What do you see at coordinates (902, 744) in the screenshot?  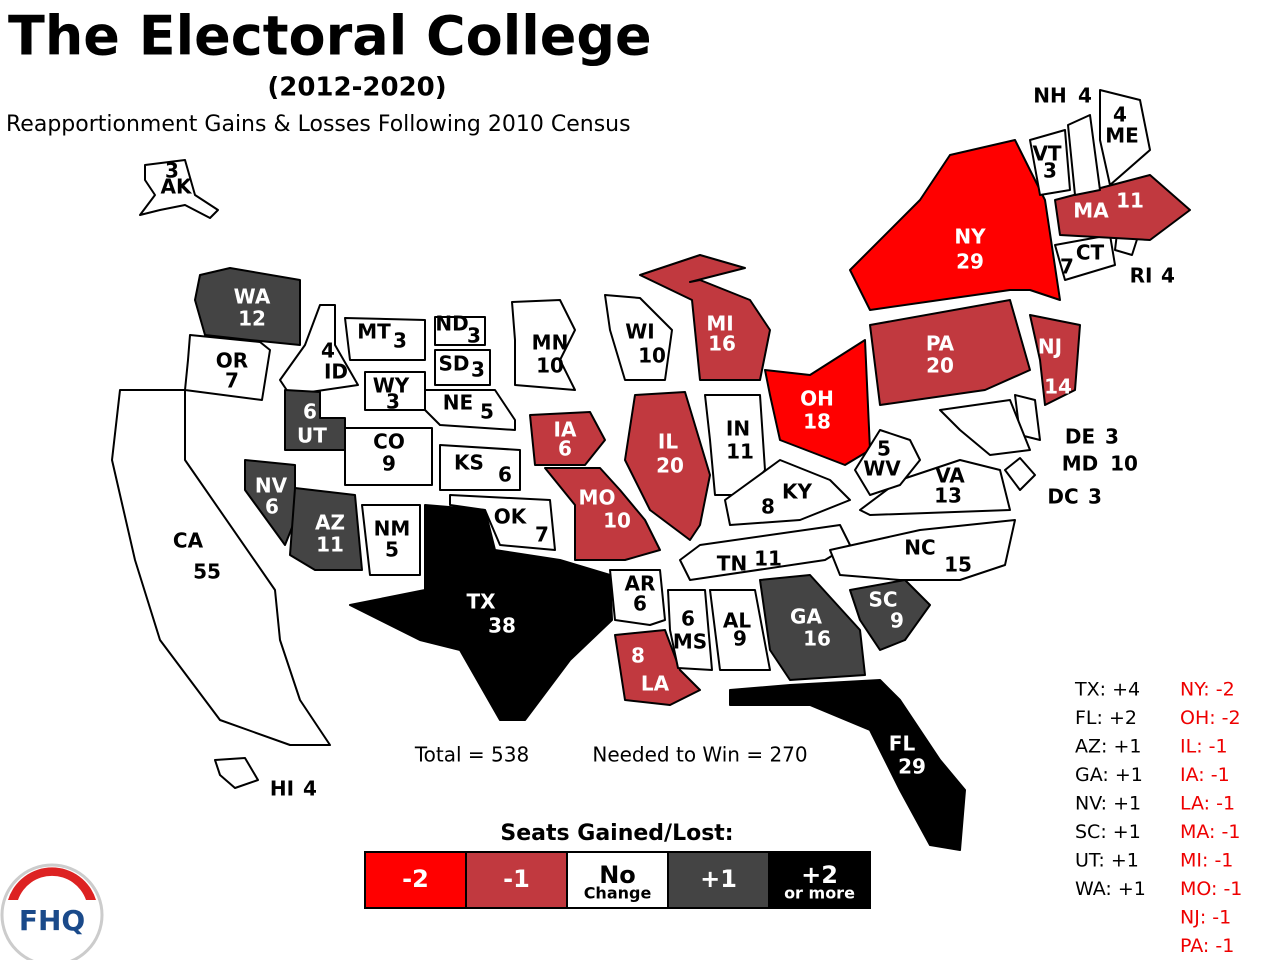 I see `state-abbr: FL` at bounding box center [902, 744].